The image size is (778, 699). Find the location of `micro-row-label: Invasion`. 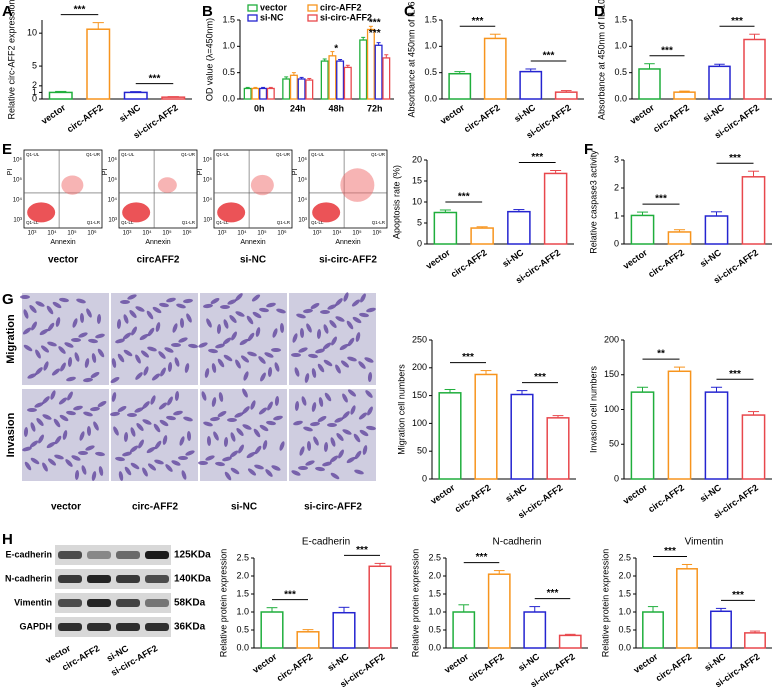

micro-row-label: Invasion is located at coordinates (11, 434).